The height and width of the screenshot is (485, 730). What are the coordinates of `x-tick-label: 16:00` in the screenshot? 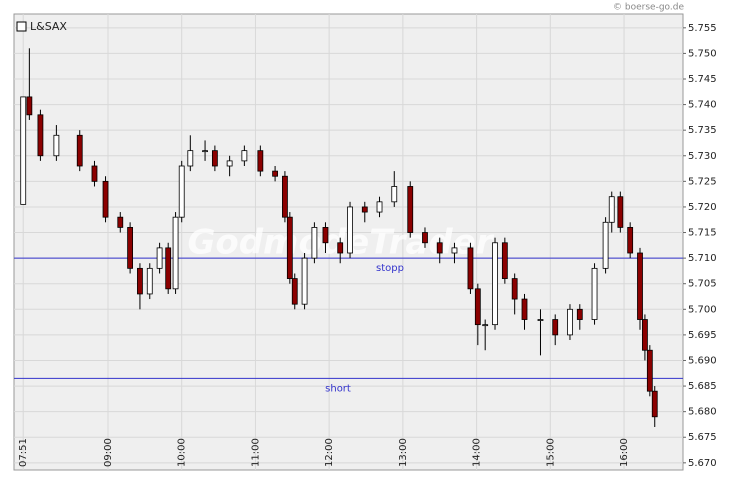 It's located at (624, 452).